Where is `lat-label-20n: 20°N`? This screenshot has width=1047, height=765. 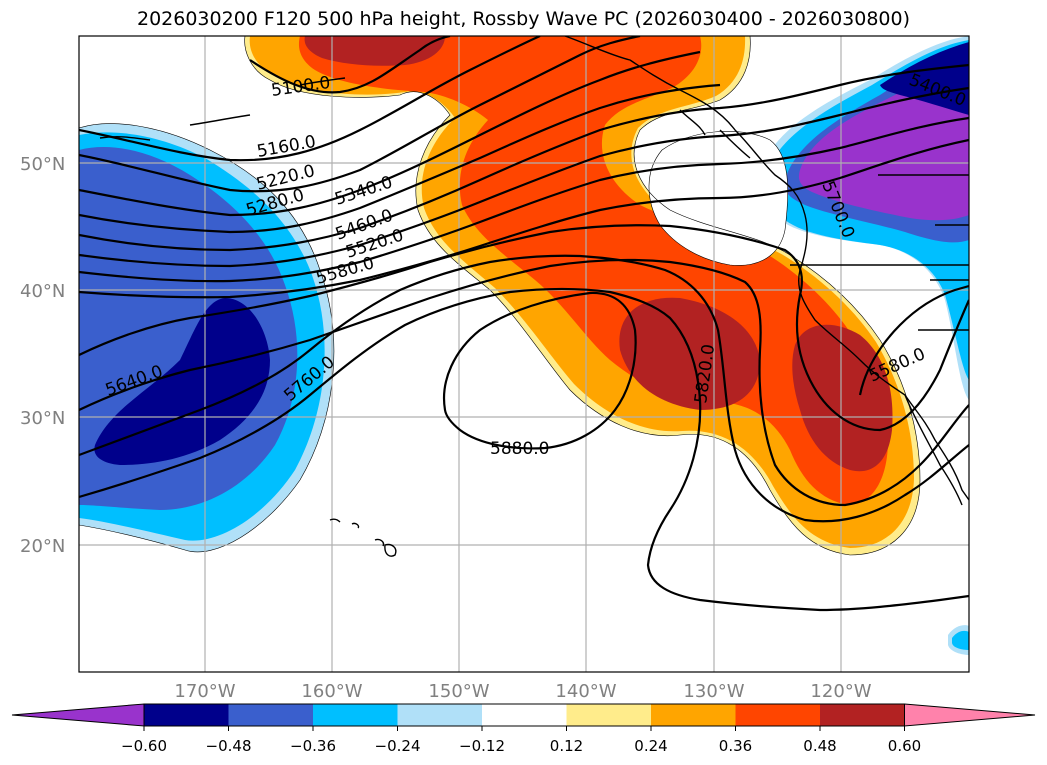 lat-label-20n: 20°N is located at coordinates (42, 546).